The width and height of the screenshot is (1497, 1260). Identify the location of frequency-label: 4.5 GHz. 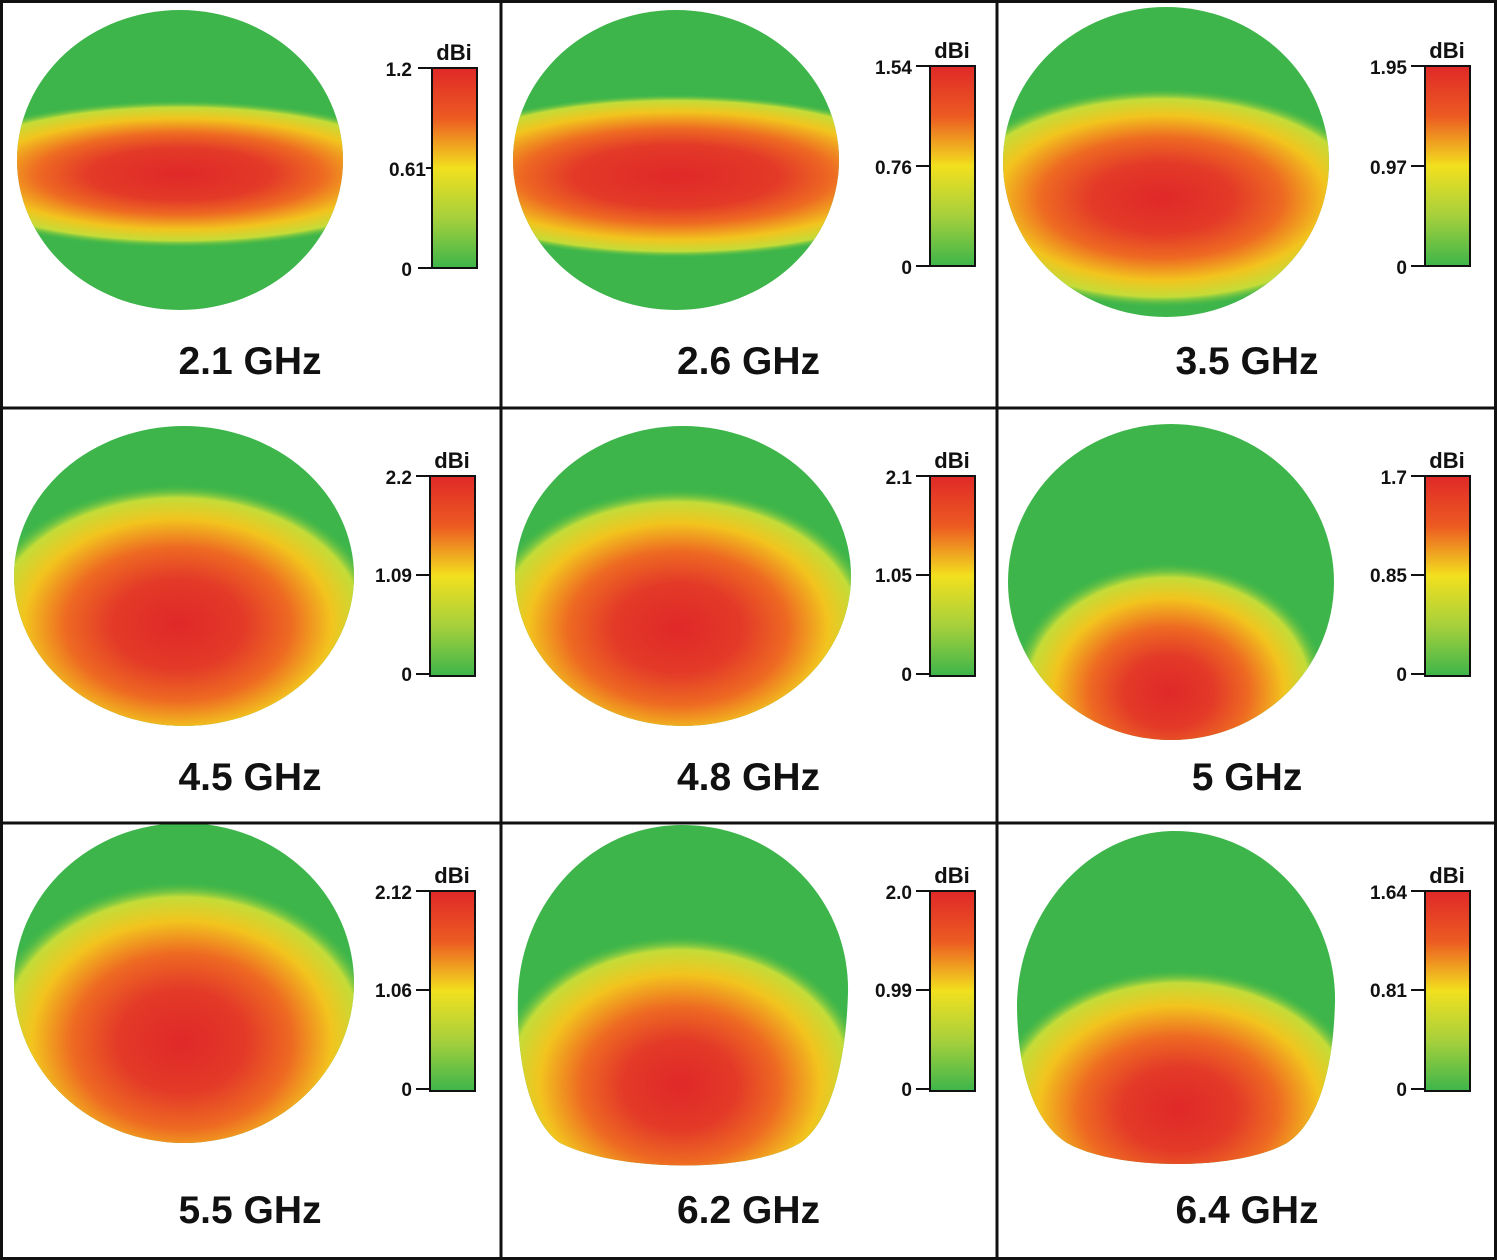
(250, 777).